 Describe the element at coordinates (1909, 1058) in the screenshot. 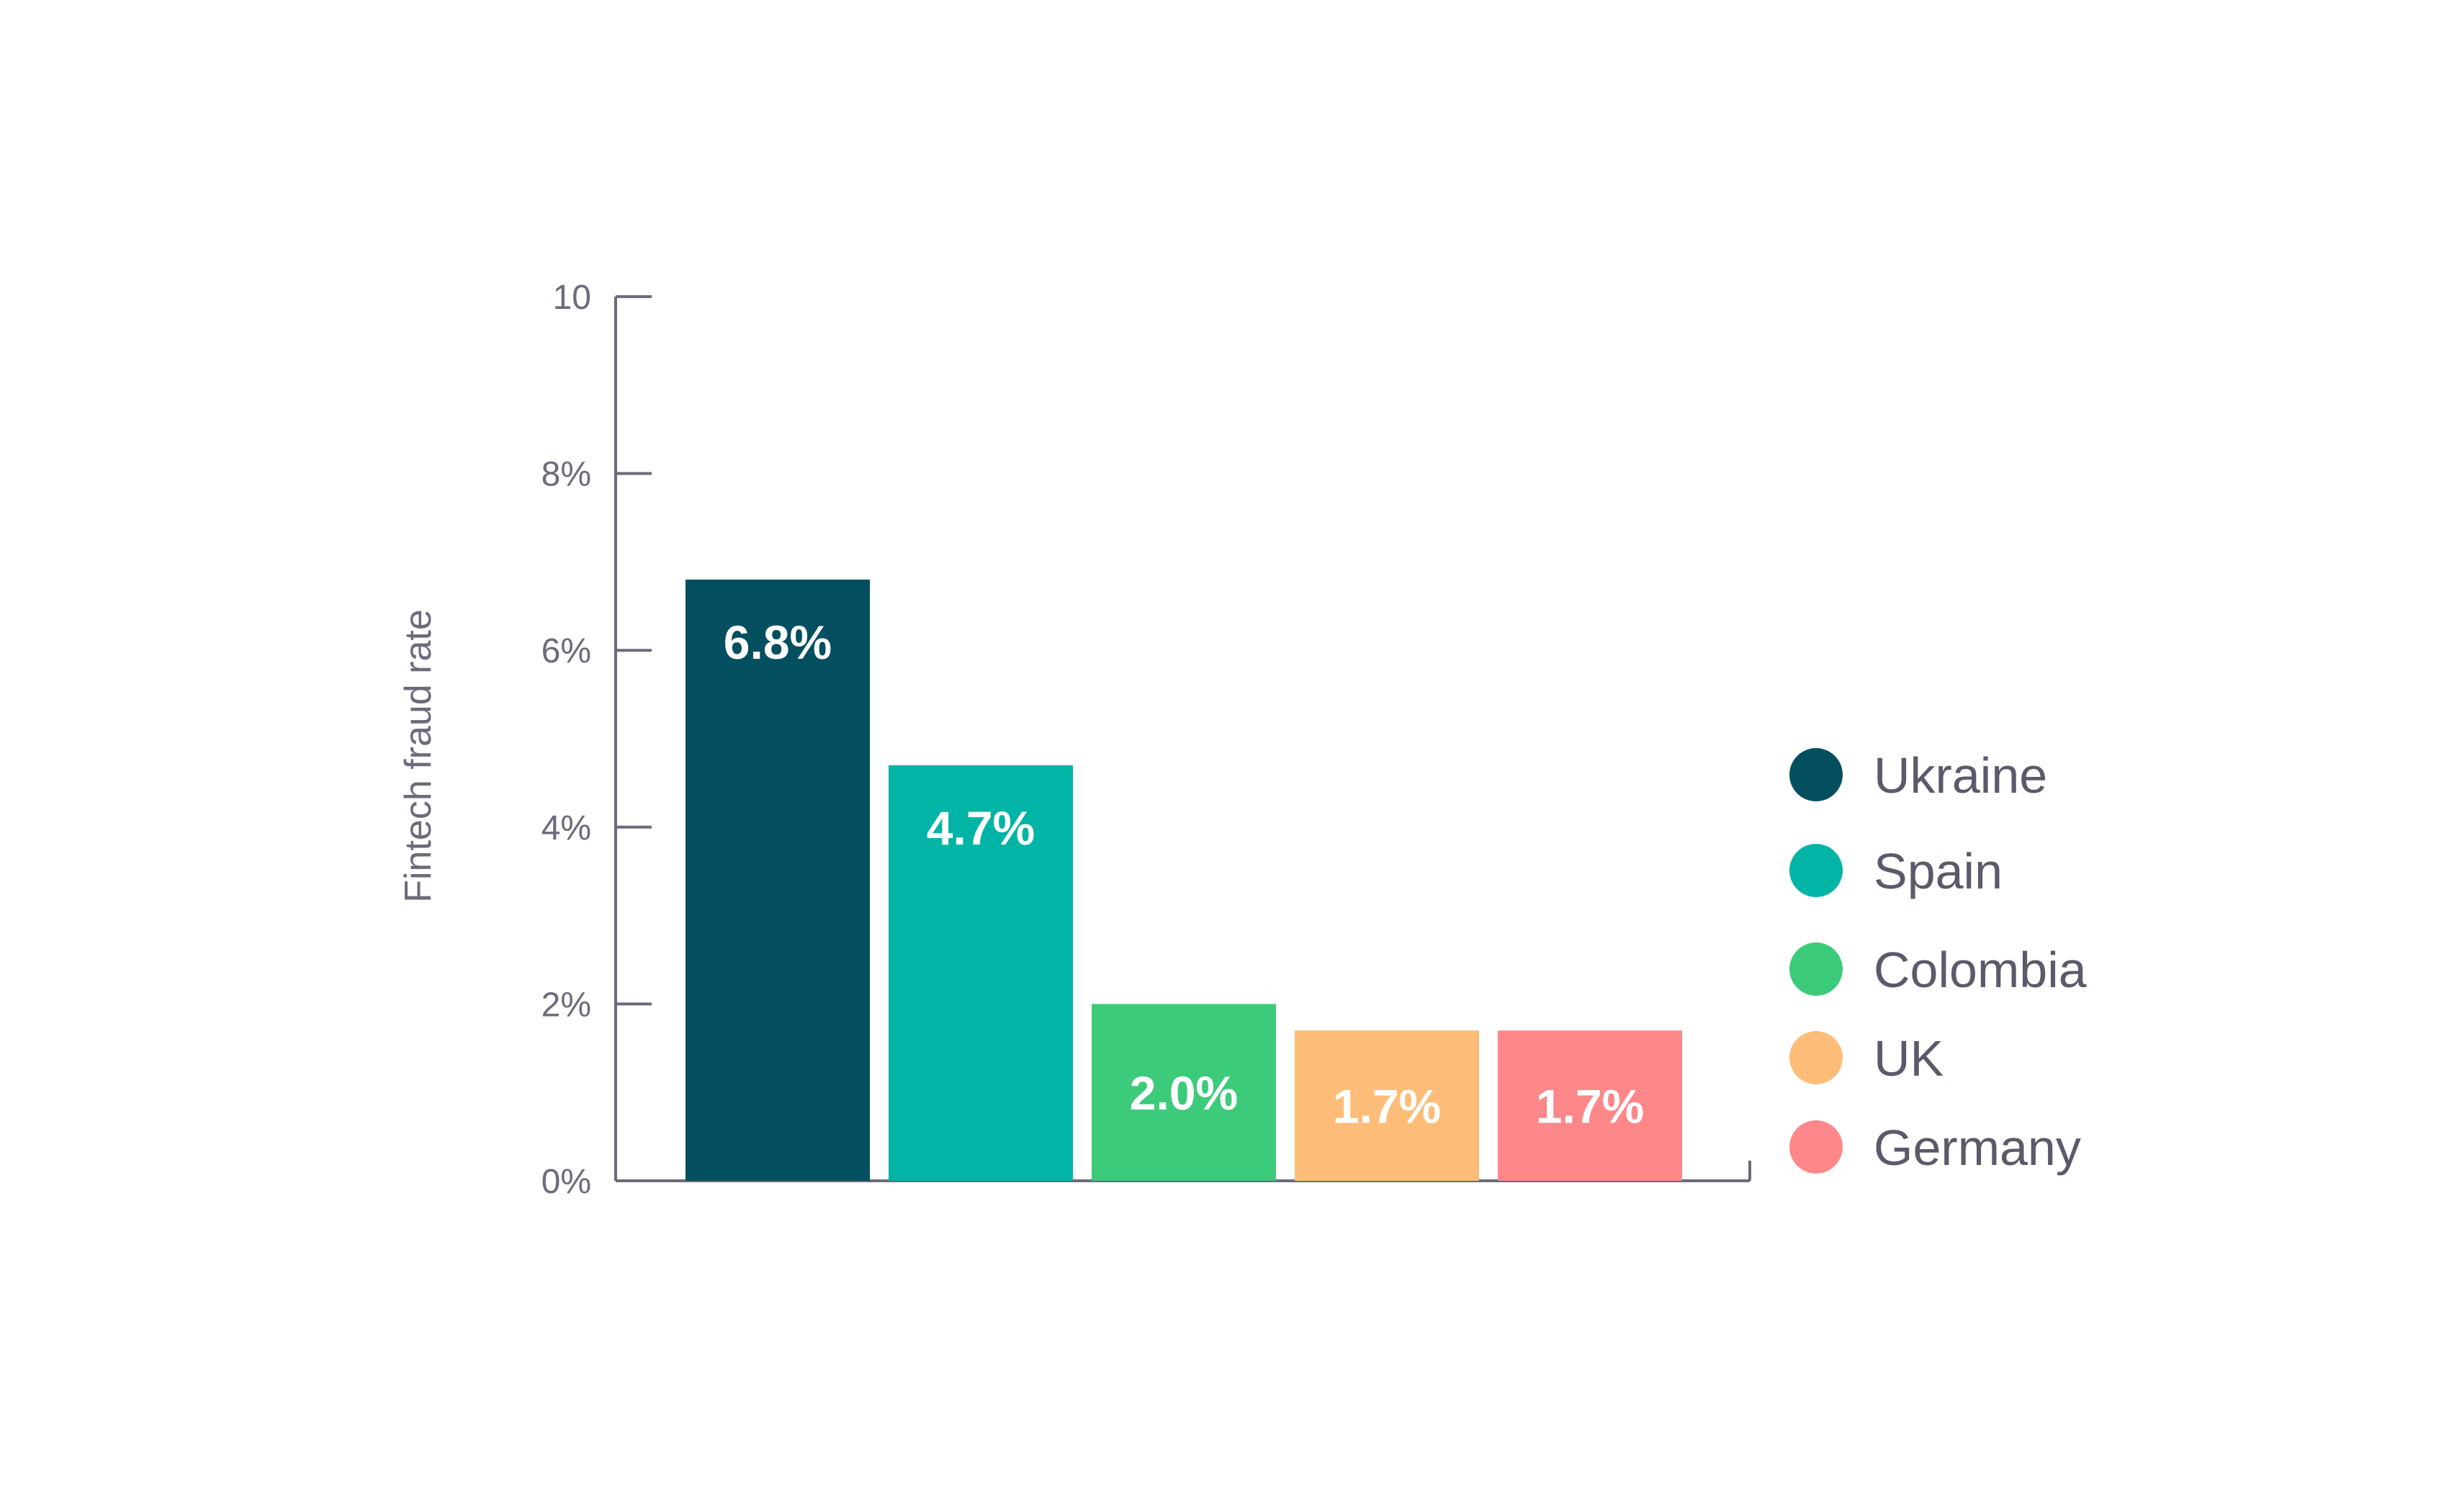

I see `legend-label-uk: UK` at that location.